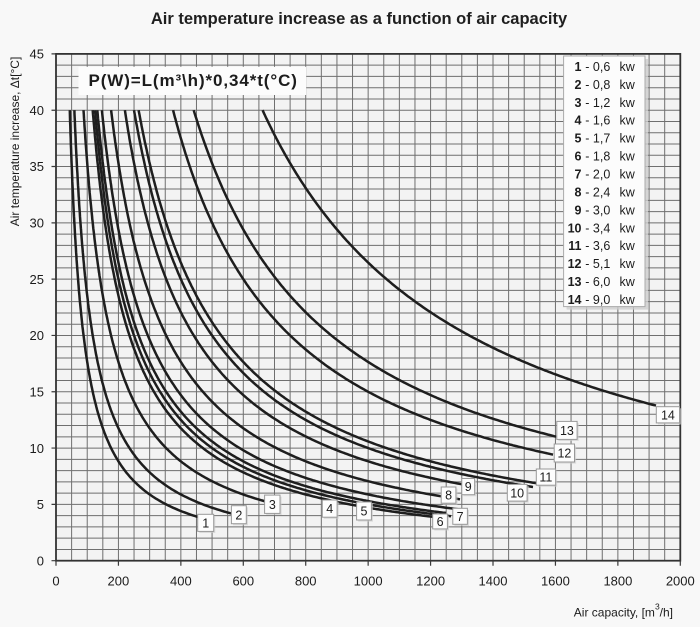  What do you see at coordinates (597, 67) in the screenshot?
I see `svg-text: - 0,6` at bounding box center [597, 67].